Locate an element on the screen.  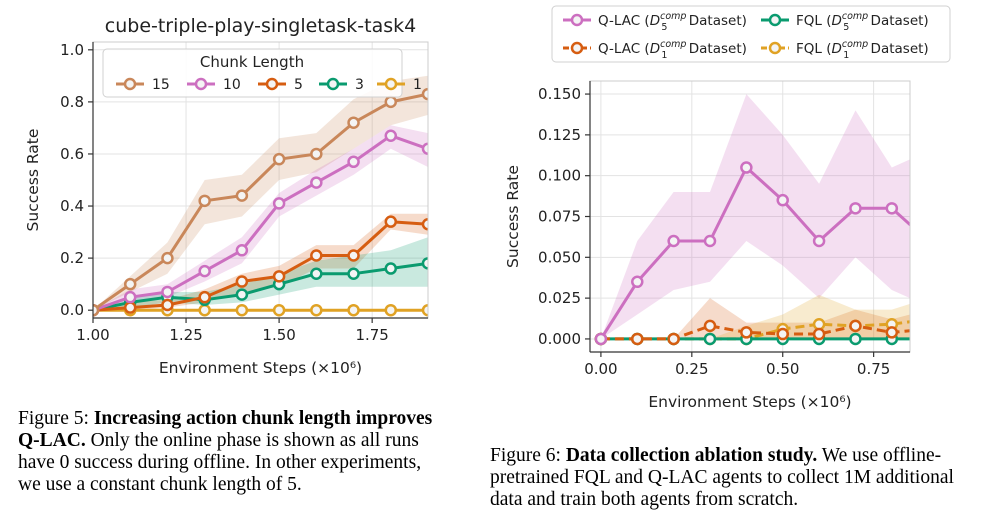
x-tick-label: 1.50 is located at coordinates (278, 335).